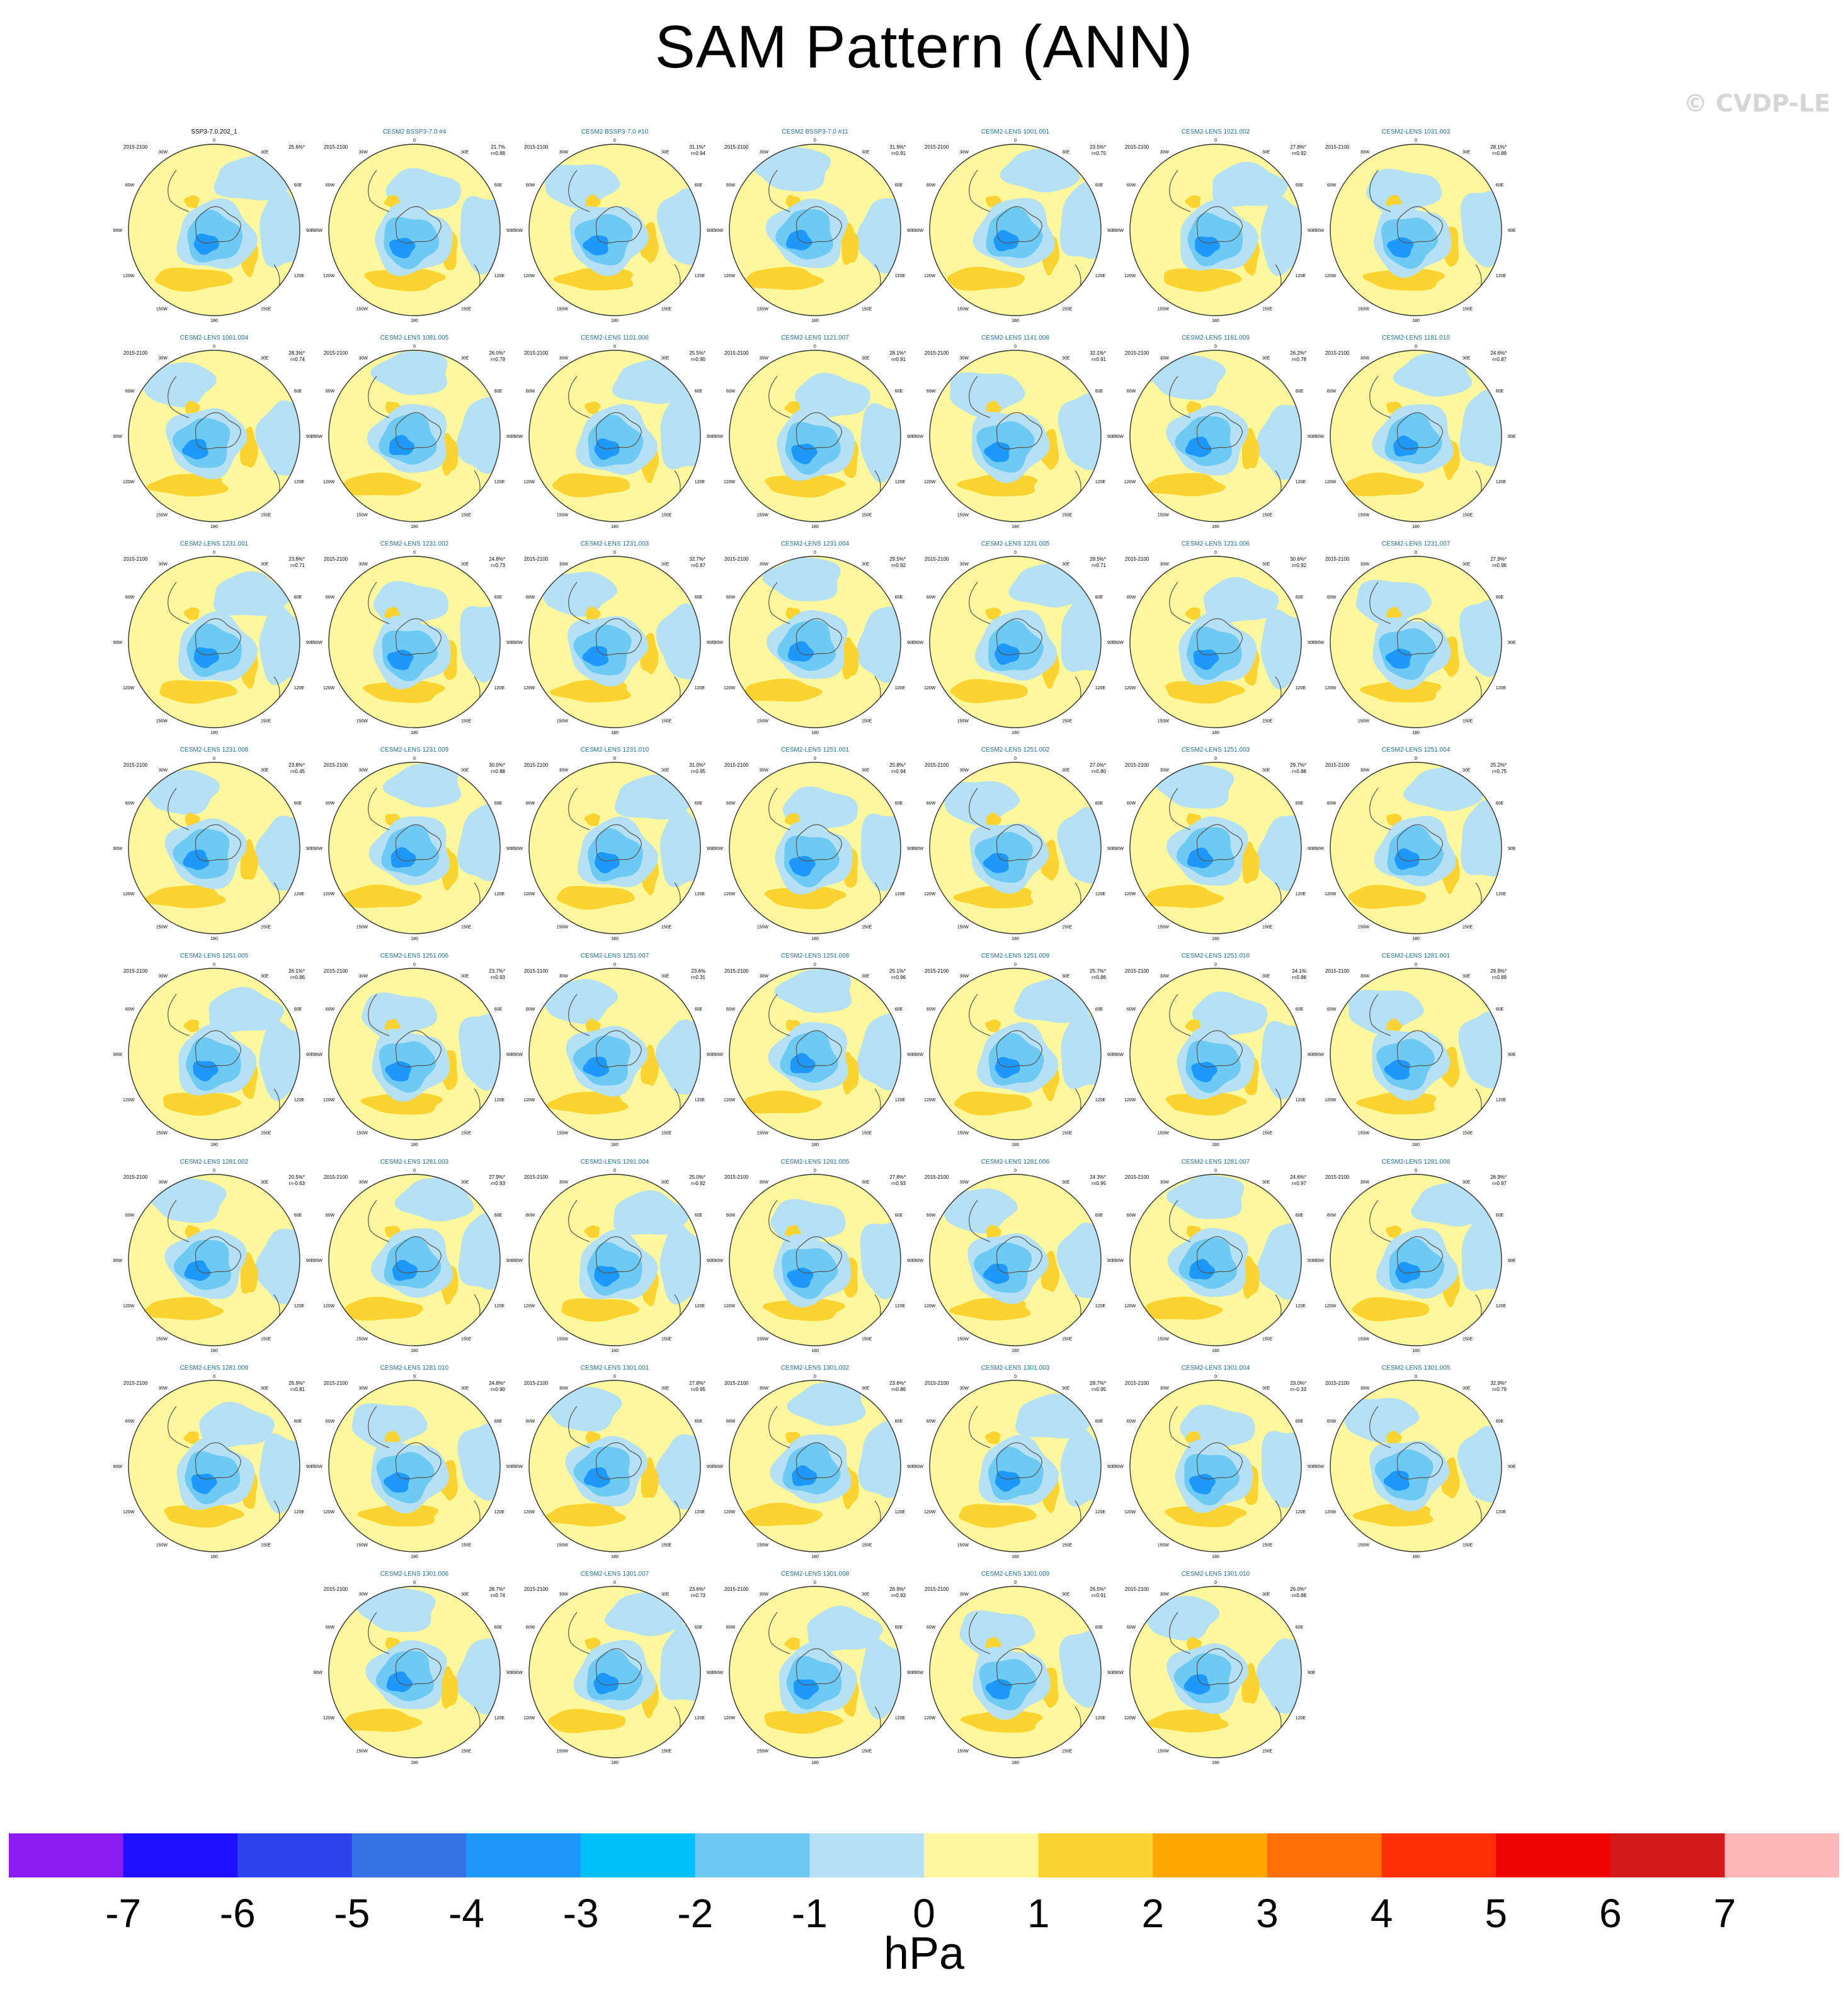 Image resolution: width=1848 pixels, height=1994 pixels. What do you see at coordinates (1498, 353) in the screenshot?
I see `panel-explained-variance: 24.6%*` at bounding box center [1498, 353].